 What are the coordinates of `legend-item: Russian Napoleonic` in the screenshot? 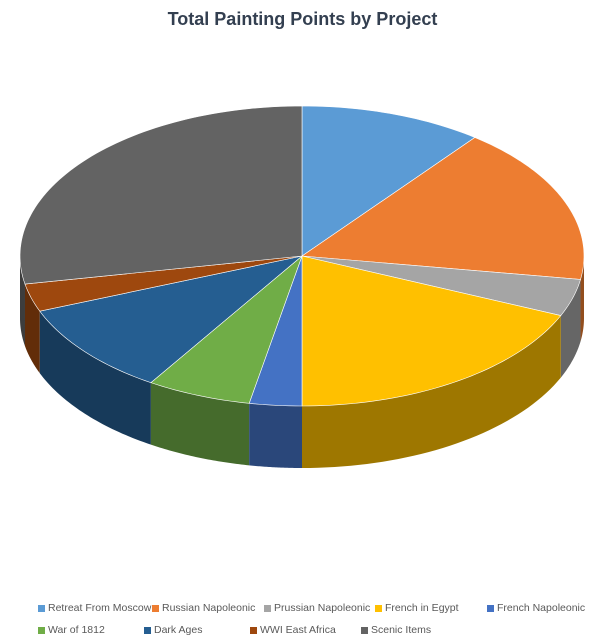 It's located at (208, 608).